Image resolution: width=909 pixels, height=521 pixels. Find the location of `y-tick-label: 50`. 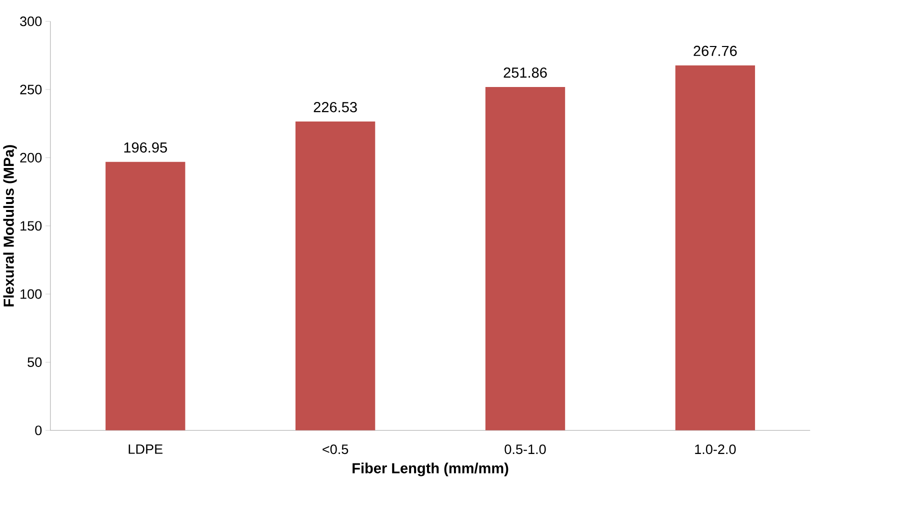

y-tick-label: 50 is located at coordinates (35, 363).